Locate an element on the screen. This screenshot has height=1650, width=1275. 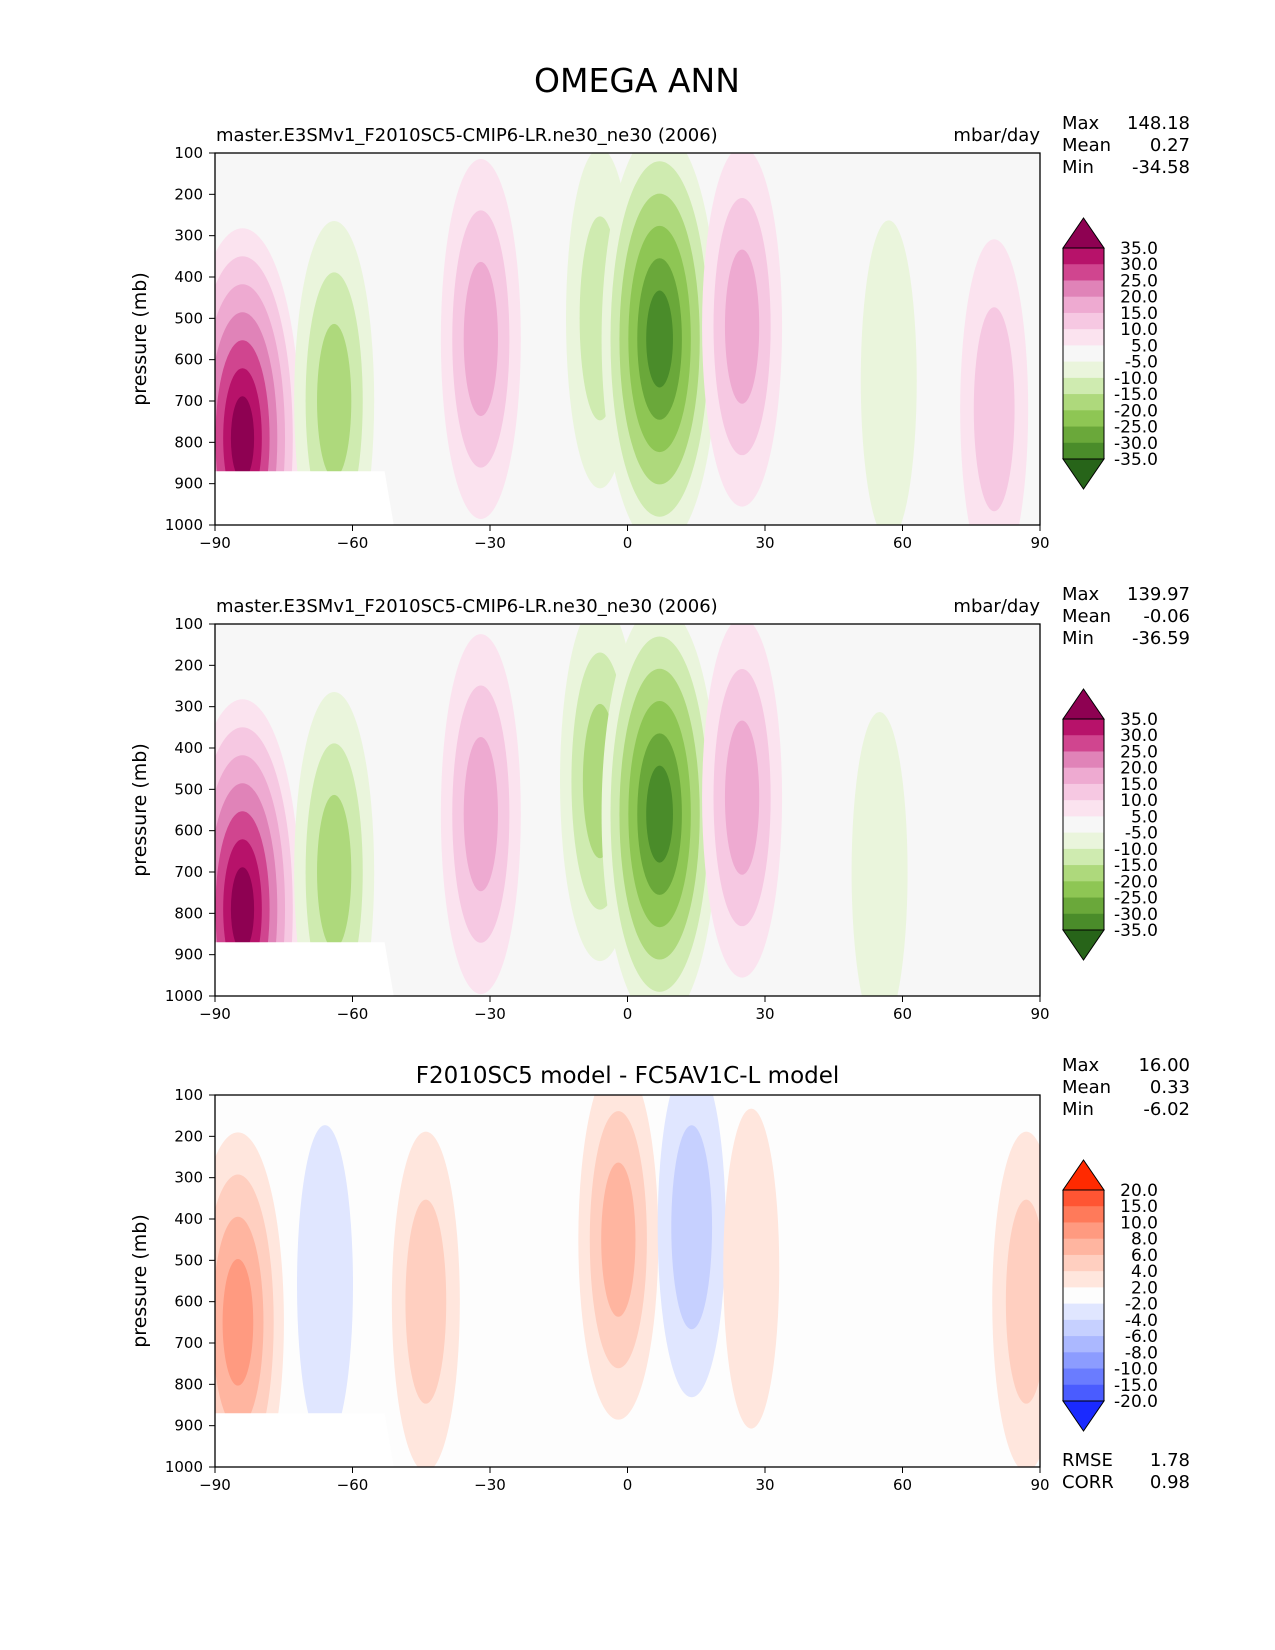
colorbar-tick-label: 30.0 is located at coordinates (1139, 736).